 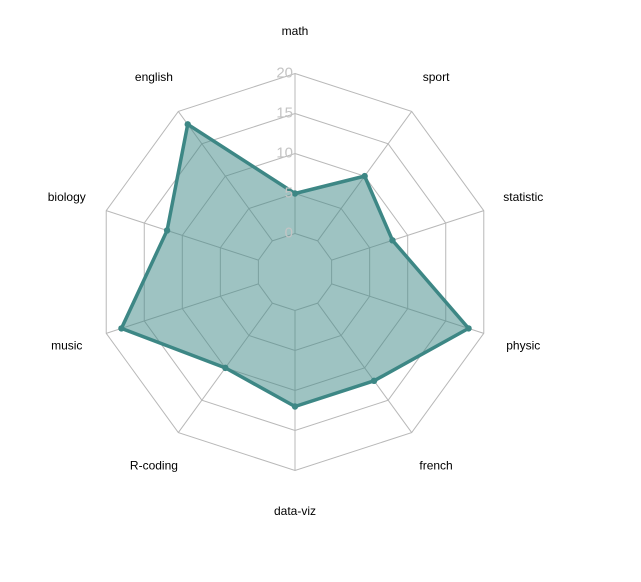 What do you see at coordinates (121, 328) in the screenshot?
I see `data-point-music` at bounding box center [121, 328].